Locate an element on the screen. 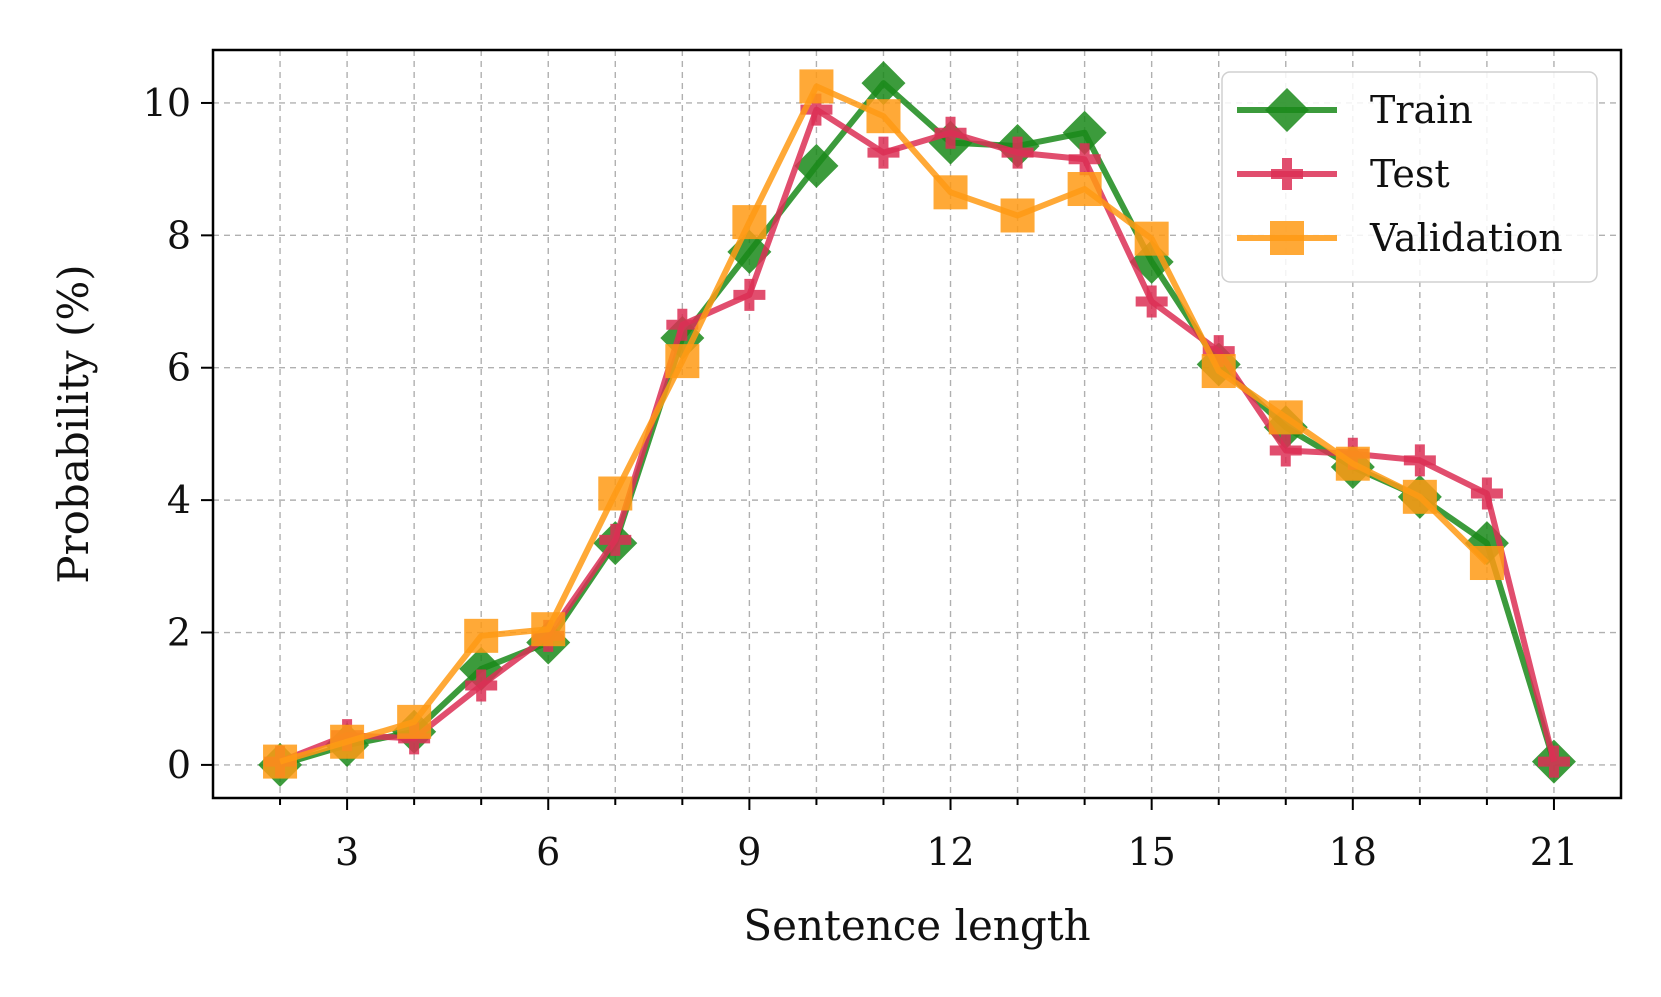 The width and height of the screenshot is (1661, 997). x-tick-label: 21 is located at coordinates (1554, 852).